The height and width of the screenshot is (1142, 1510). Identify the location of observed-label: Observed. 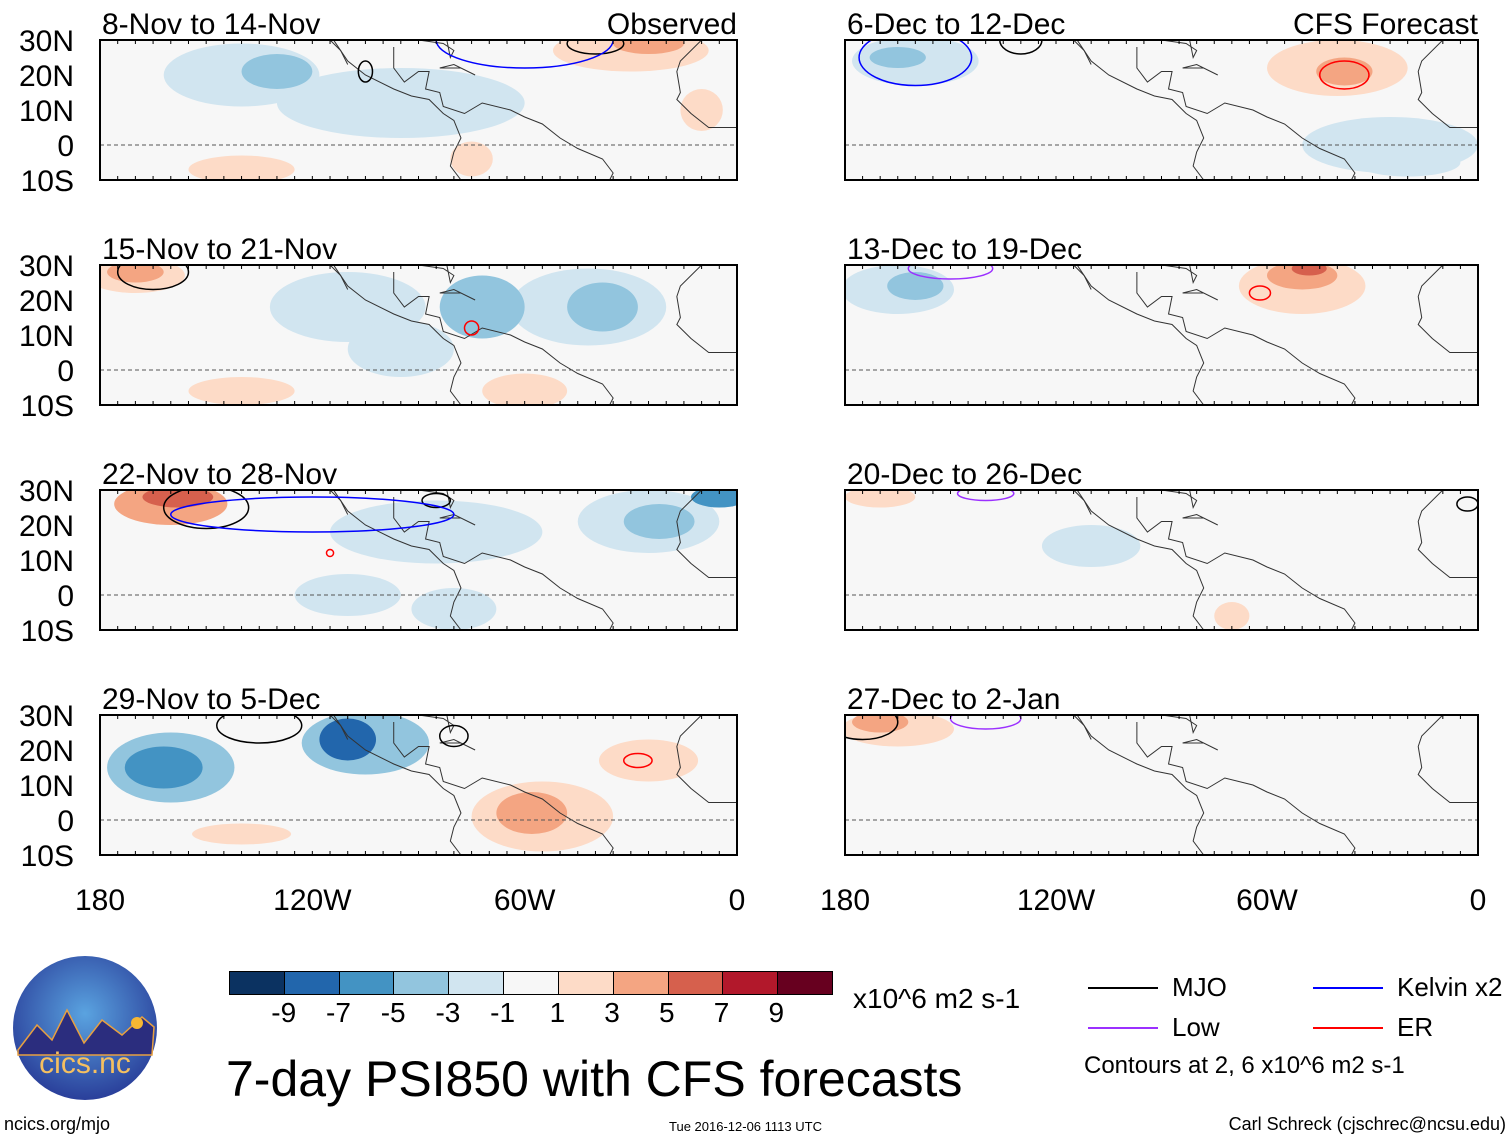
(672, 24).